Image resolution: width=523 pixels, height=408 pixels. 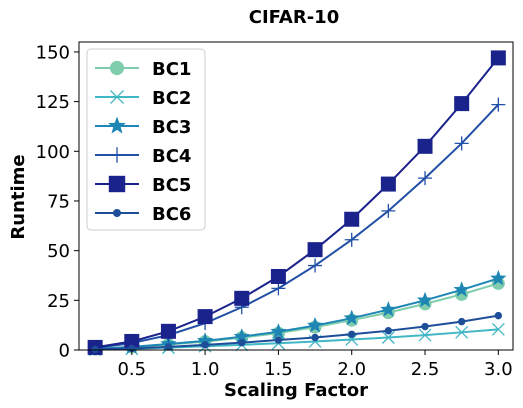 I want to click on y-axis-title: Runtime, so click(x=18, y=196).